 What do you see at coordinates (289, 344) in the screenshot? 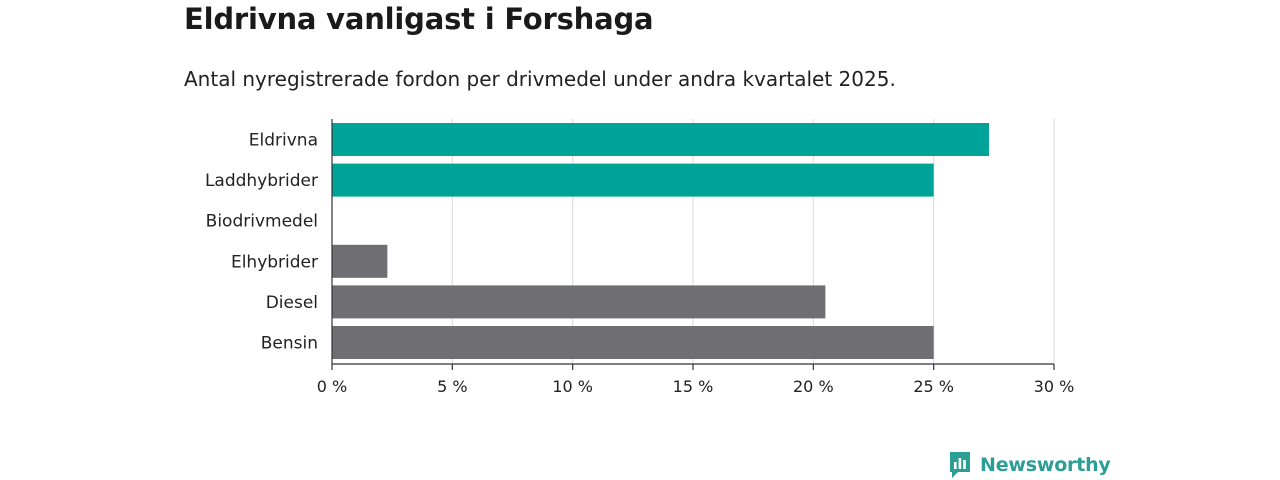
I see `category-label: Bensin` at bounding box center [289, 344].